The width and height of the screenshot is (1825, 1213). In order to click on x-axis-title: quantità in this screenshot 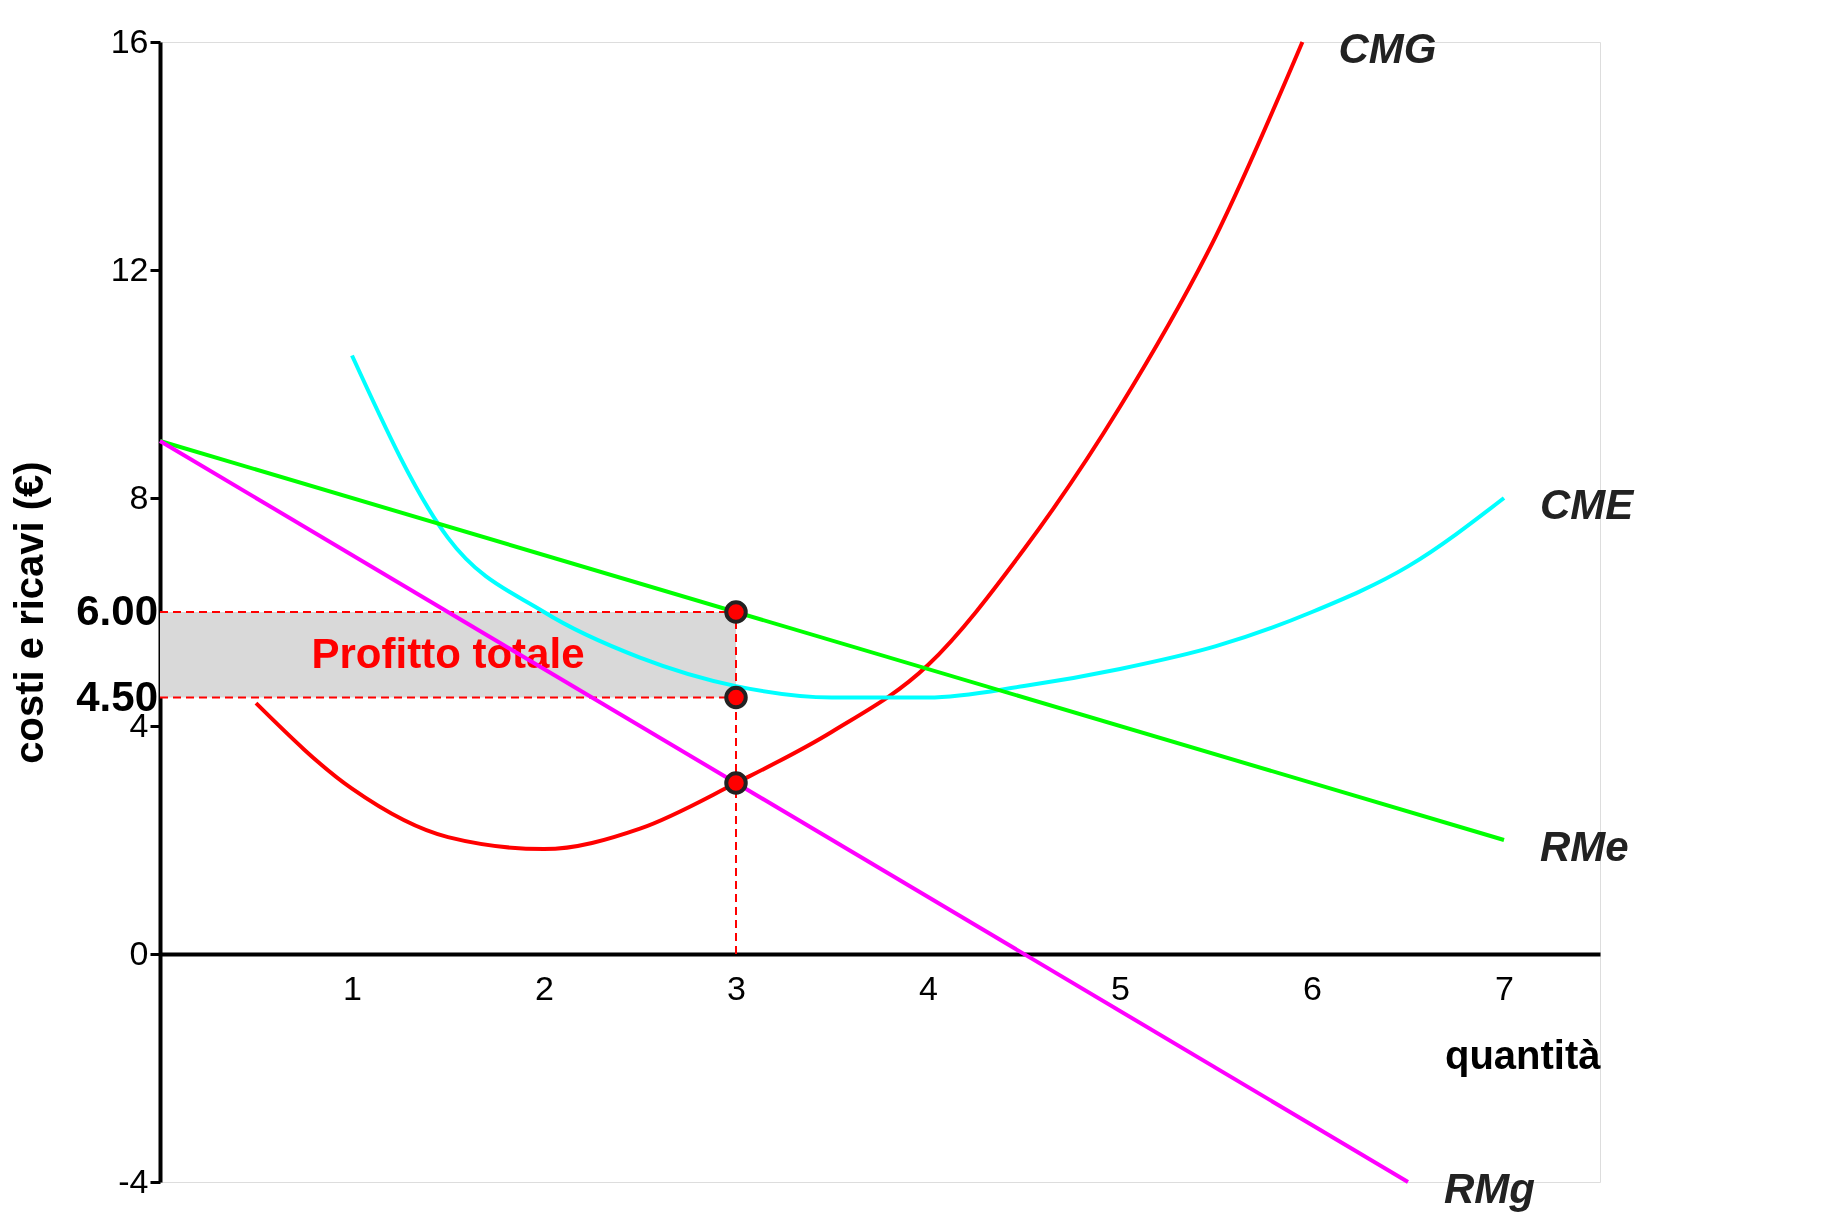, I will do `click(1523, 1054)`.